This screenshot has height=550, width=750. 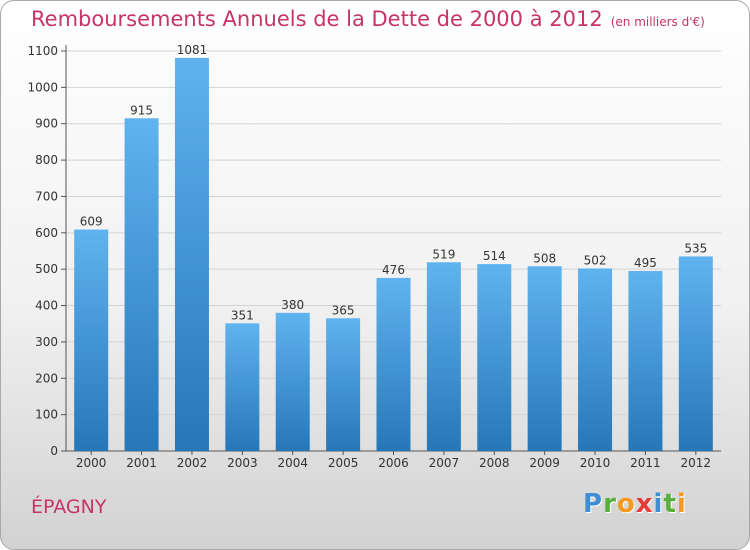 I want to click on y-tick-label: 300, so click(x=46, y=342).